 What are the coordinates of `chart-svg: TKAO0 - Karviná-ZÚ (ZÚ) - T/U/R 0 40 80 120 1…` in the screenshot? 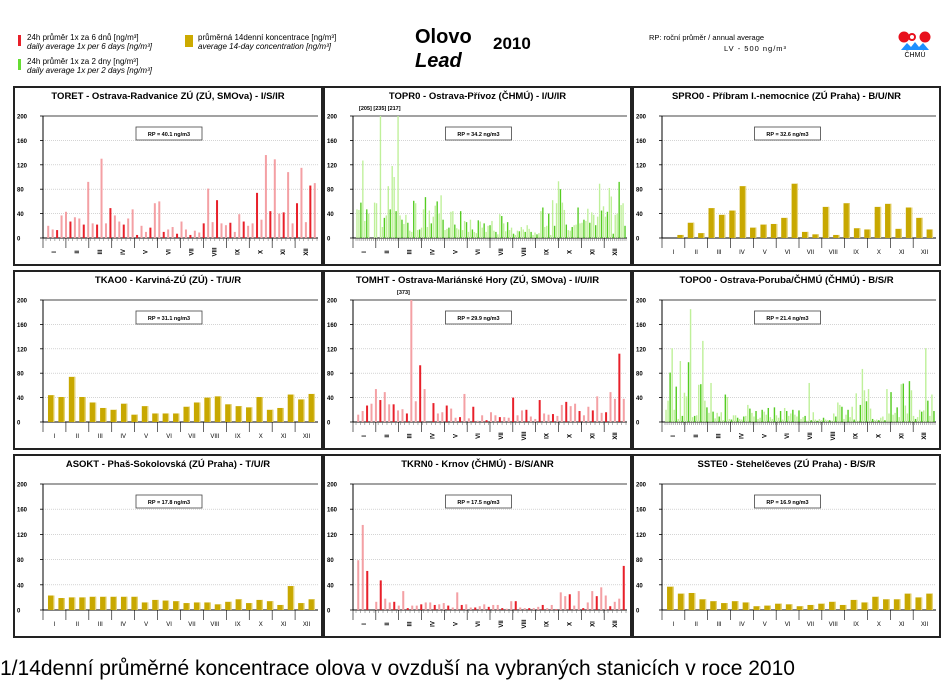 It's located at (167, 357).